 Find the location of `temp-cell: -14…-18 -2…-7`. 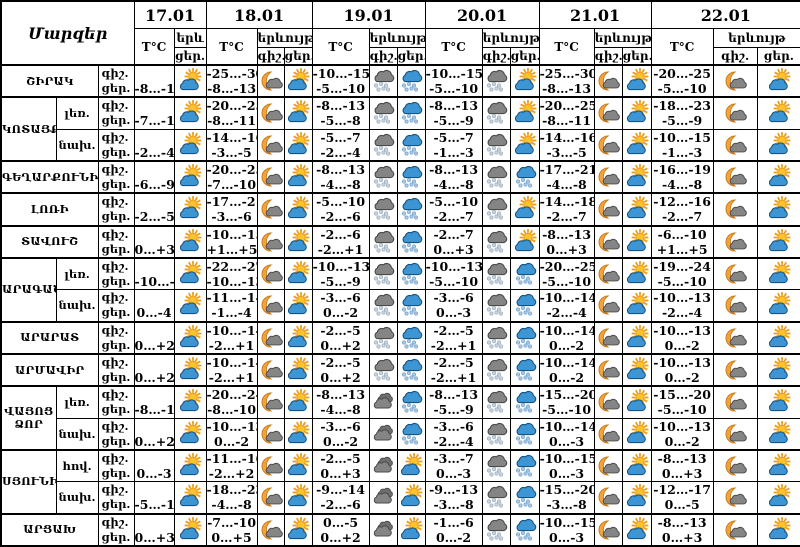

temp-cell: -14…-18 -2…-7 is located at coordinates (566, 209).